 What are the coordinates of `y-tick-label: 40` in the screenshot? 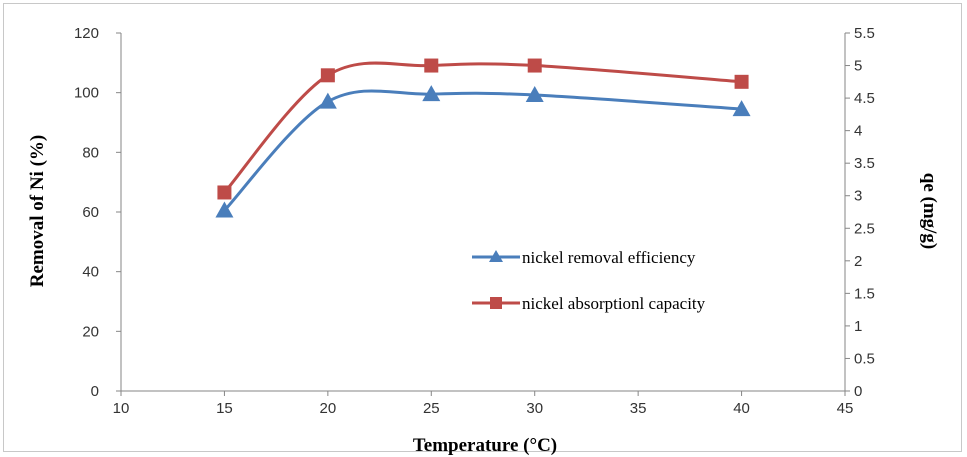 It's located at (90, 272).